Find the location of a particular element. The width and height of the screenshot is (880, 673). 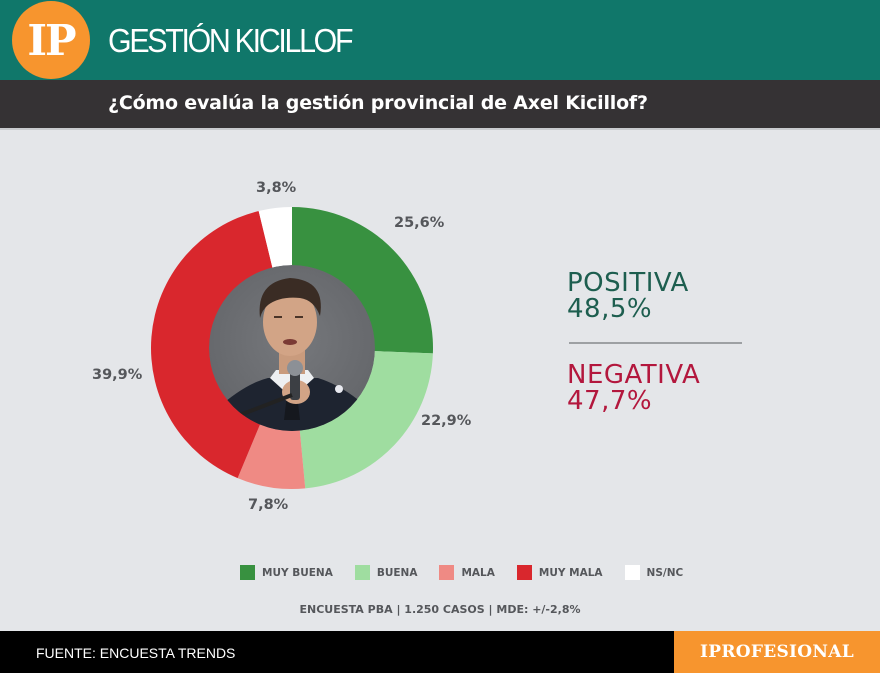

positive-summary: POSITIVA 48,5% is located at coordinates (628, 296).